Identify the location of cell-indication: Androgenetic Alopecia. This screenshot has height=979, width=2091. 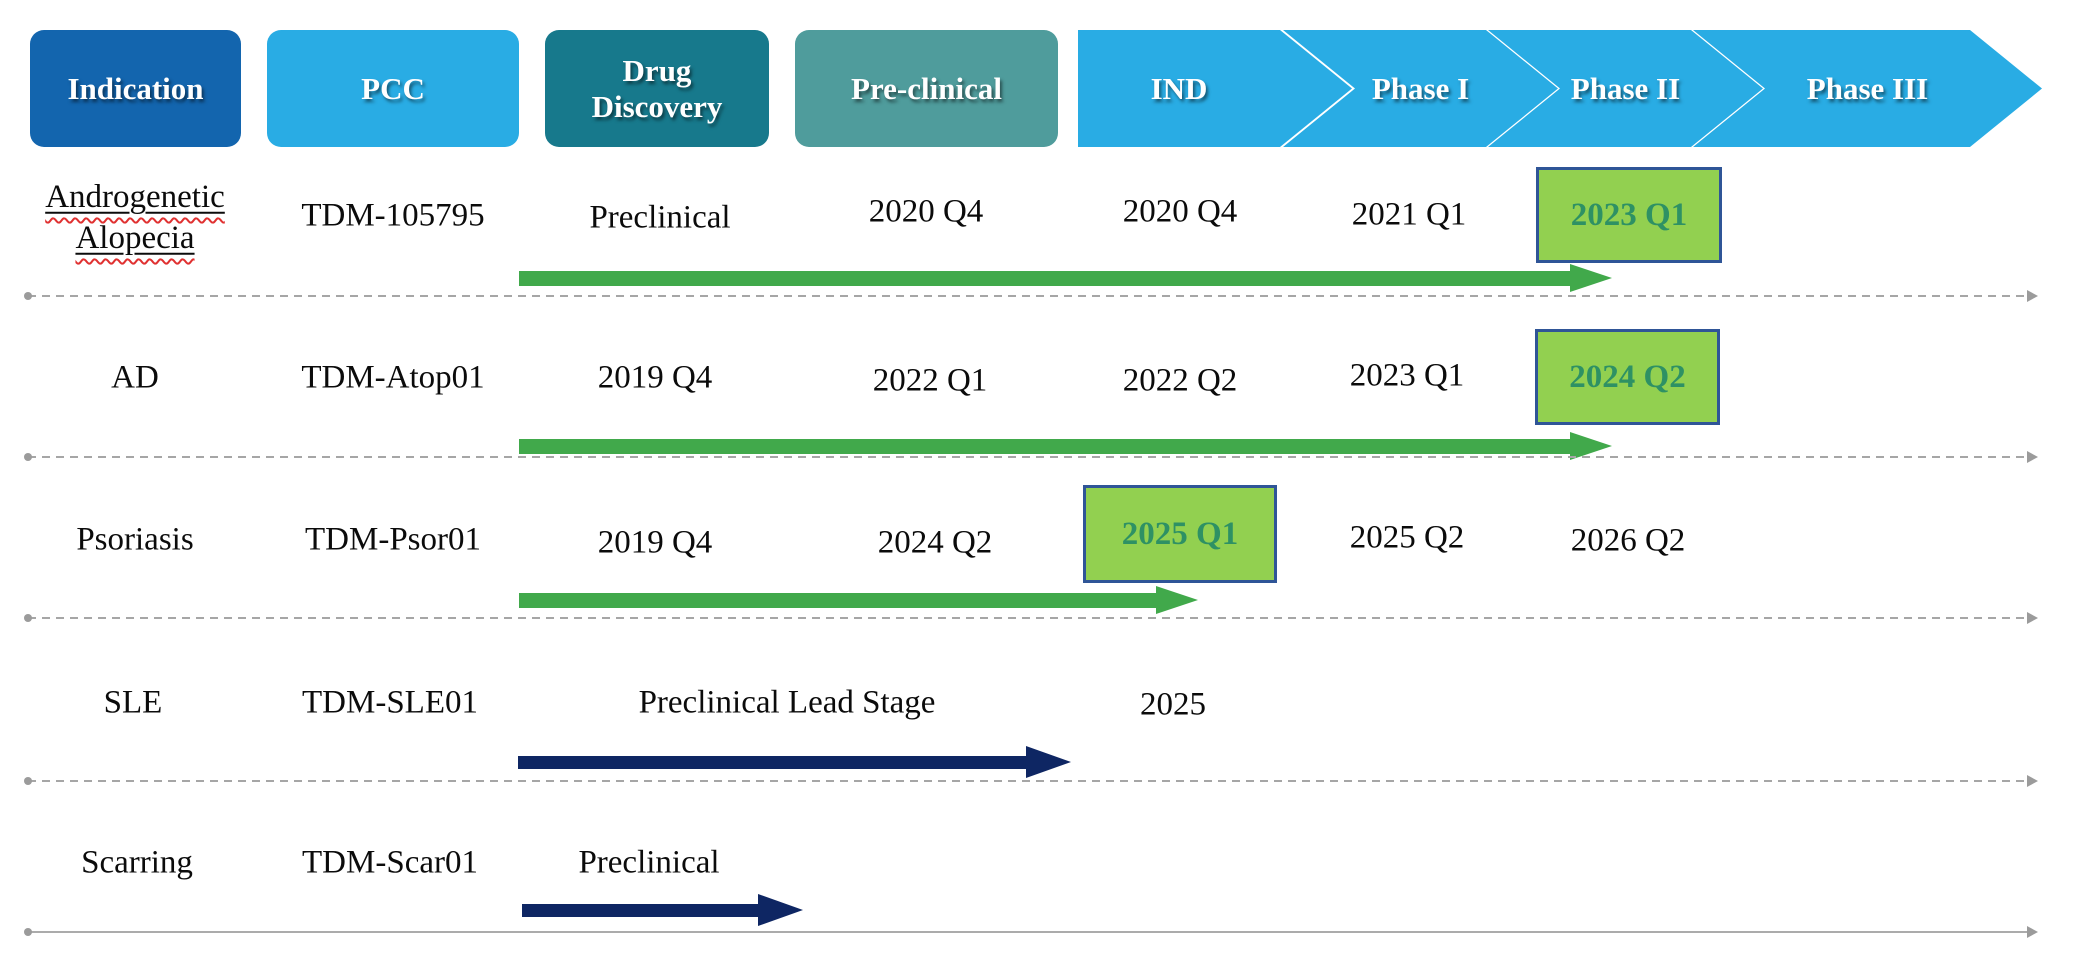
(135, 218).